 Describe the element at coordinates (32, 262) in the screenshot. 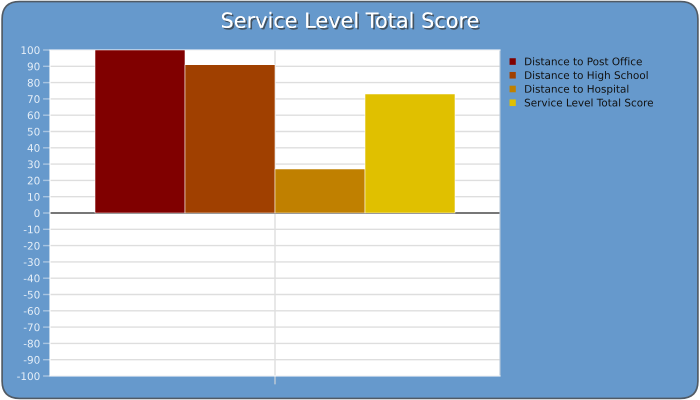

I see `y-tick-label: -30` at that location.